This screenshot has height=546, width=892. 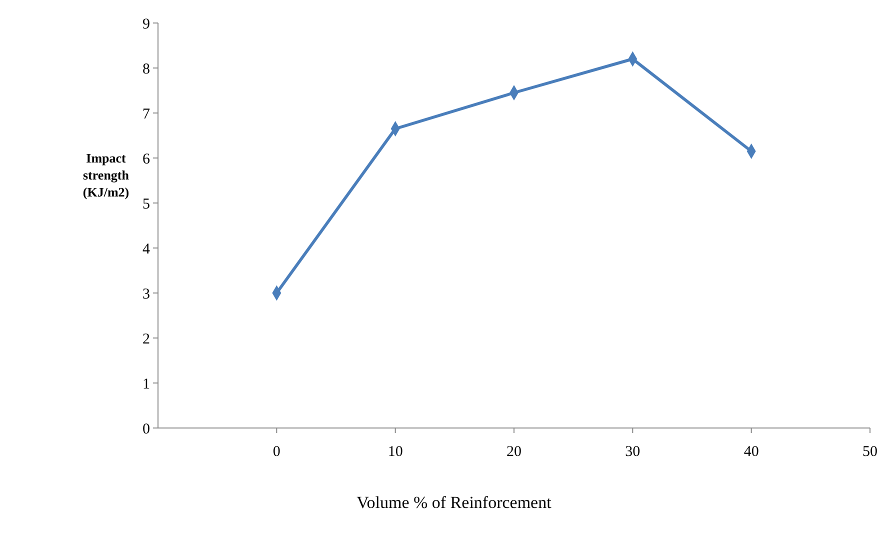 What do you see at coordinates (146, 249) in the screenshot?
I see `y-tick-label: 4` at bounding box center [146, 249].